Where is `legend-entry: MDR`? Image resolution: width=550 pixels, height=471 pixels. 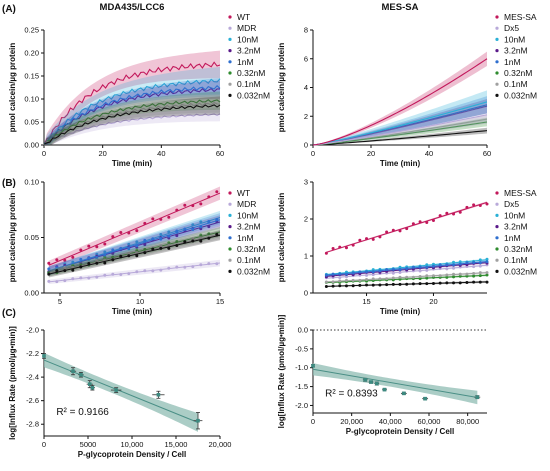 legend-entry: MDR is located at coordinates (246, 28).